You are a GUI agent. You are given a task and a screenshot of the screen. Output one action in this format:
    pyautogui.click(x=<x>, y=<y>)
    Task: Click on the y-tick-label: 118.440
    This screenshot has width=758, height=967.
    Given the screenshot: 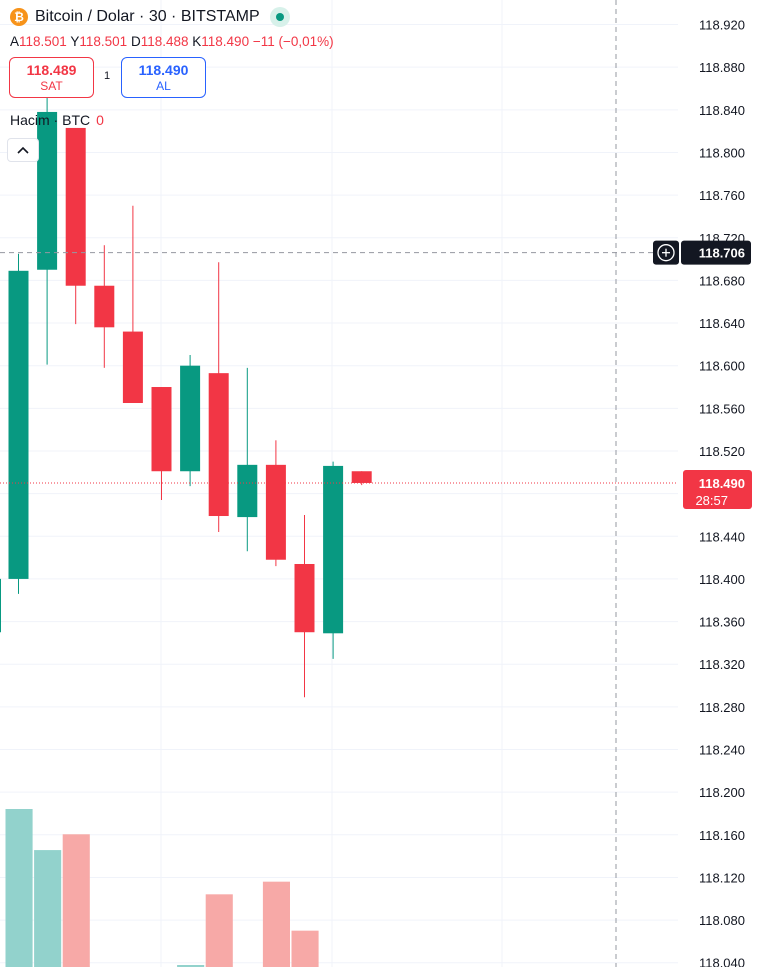 What is the action you would take?
    pyautogui.click(x=722, y=536)
    